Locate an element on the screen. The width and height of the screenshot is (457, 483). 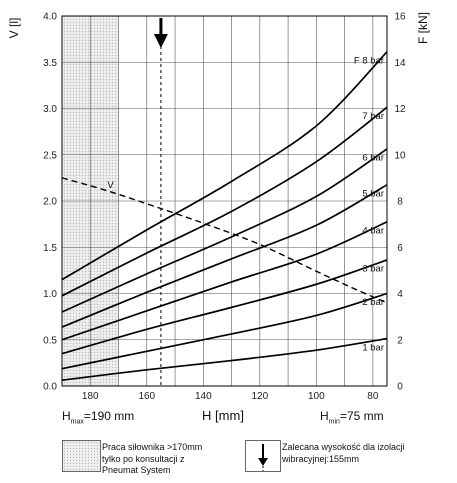
arrow-swatch is located at coordinates (263, 456).